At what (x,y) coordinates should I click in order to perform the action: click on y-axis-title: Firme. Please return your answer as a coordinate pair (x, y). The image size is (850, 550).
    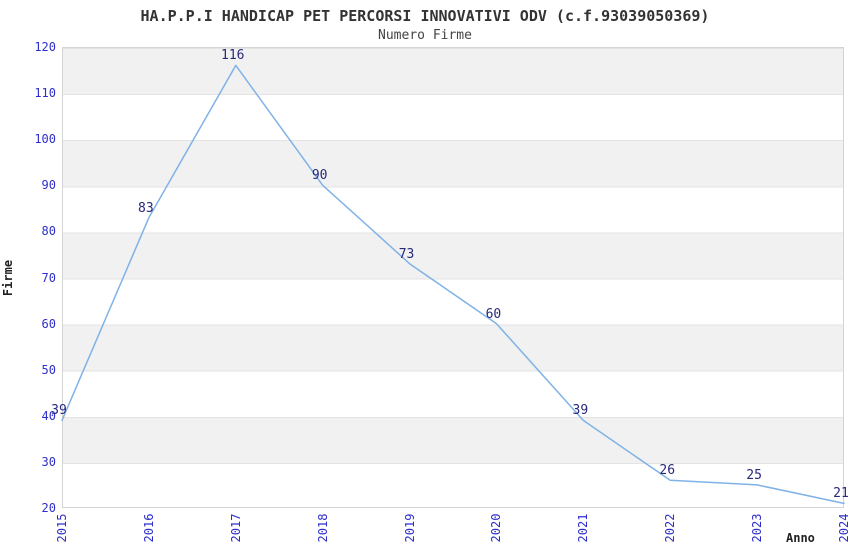
    Looking at the image, I should click on (8, 278).